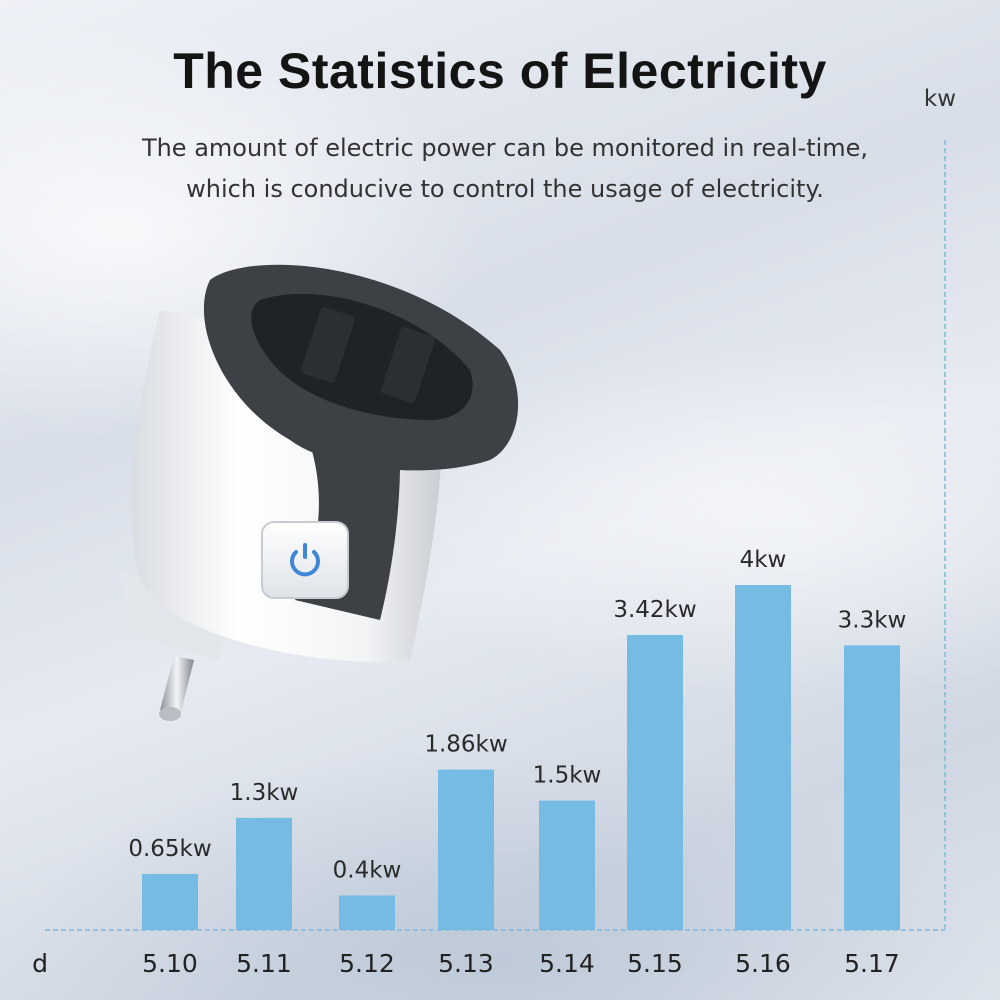  Describe the element at coordinates (264, 873) in the screenshot. I see `bar-5.11` at that location.